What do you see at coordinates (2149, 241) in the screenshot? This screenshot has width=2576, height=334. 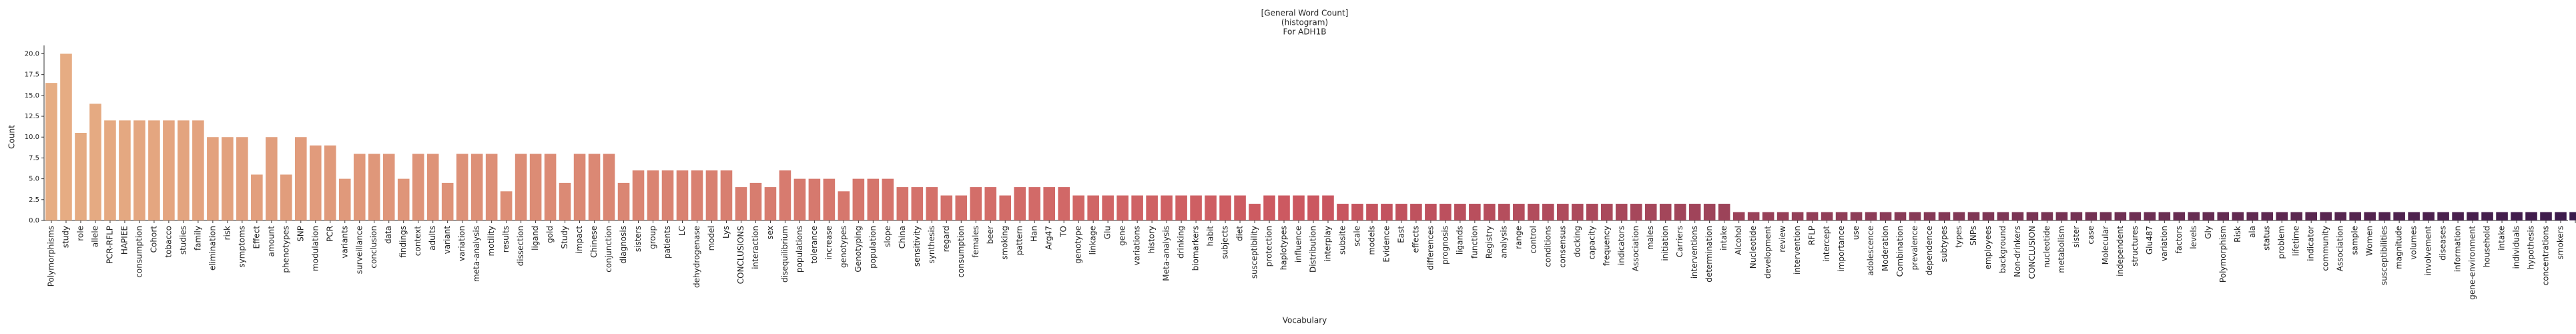 I see `x-tick-label: Glu487` at bounding box center [2149, 241].